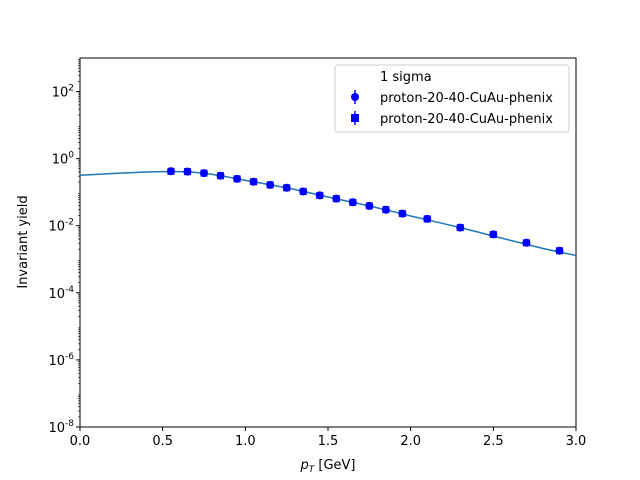 This screenshot has height=480, width=640. What do you see at coordinates (355, 97) in the screenshot?
I see `legend-circle-marker` at bounding box center [355, 97].